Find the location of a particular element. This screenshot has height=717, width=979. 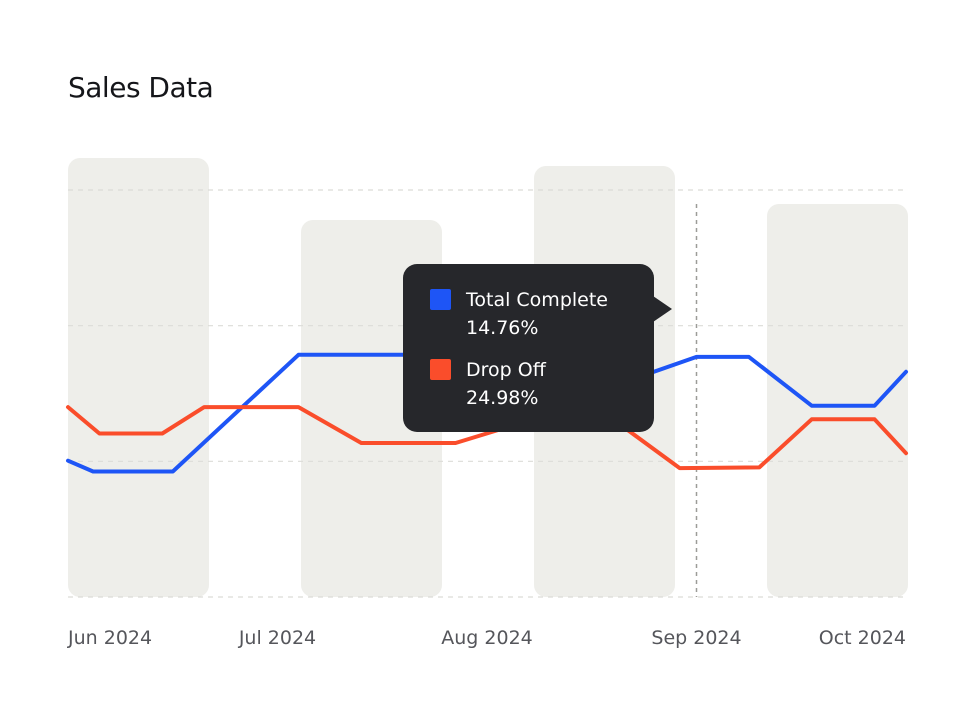

tooltip-series-name: Drop Off is located at coordinates (506, 370).